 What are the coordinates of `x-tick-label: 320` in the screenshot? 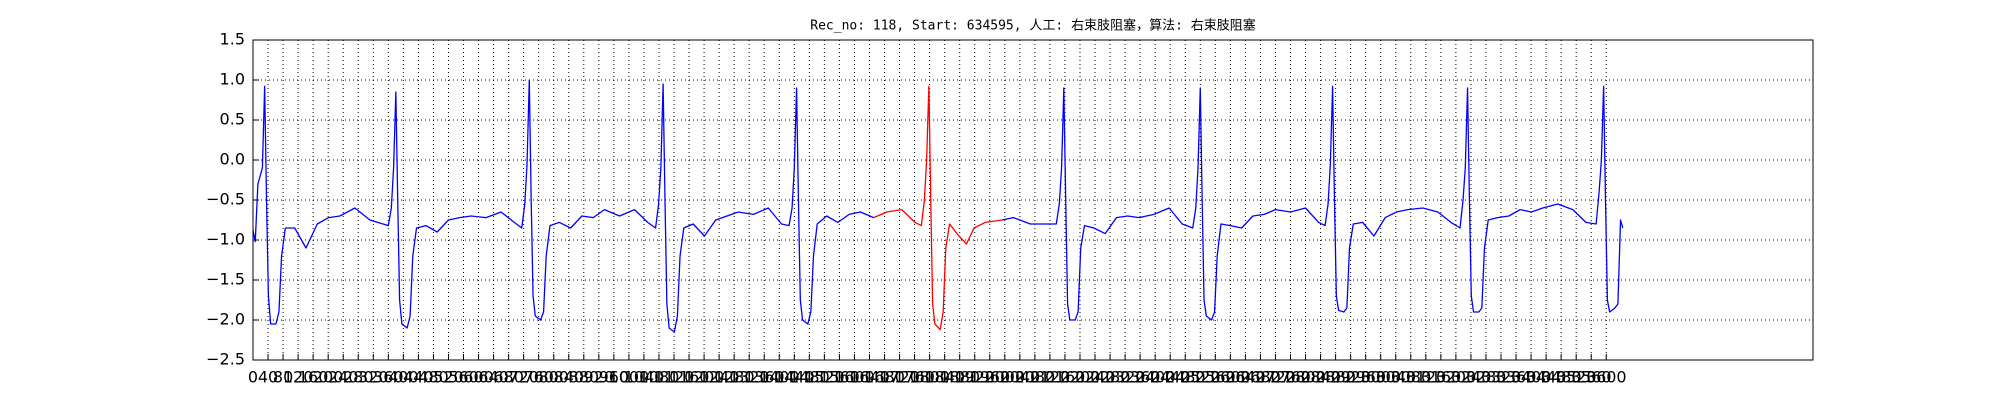 It's located at (373, 377).